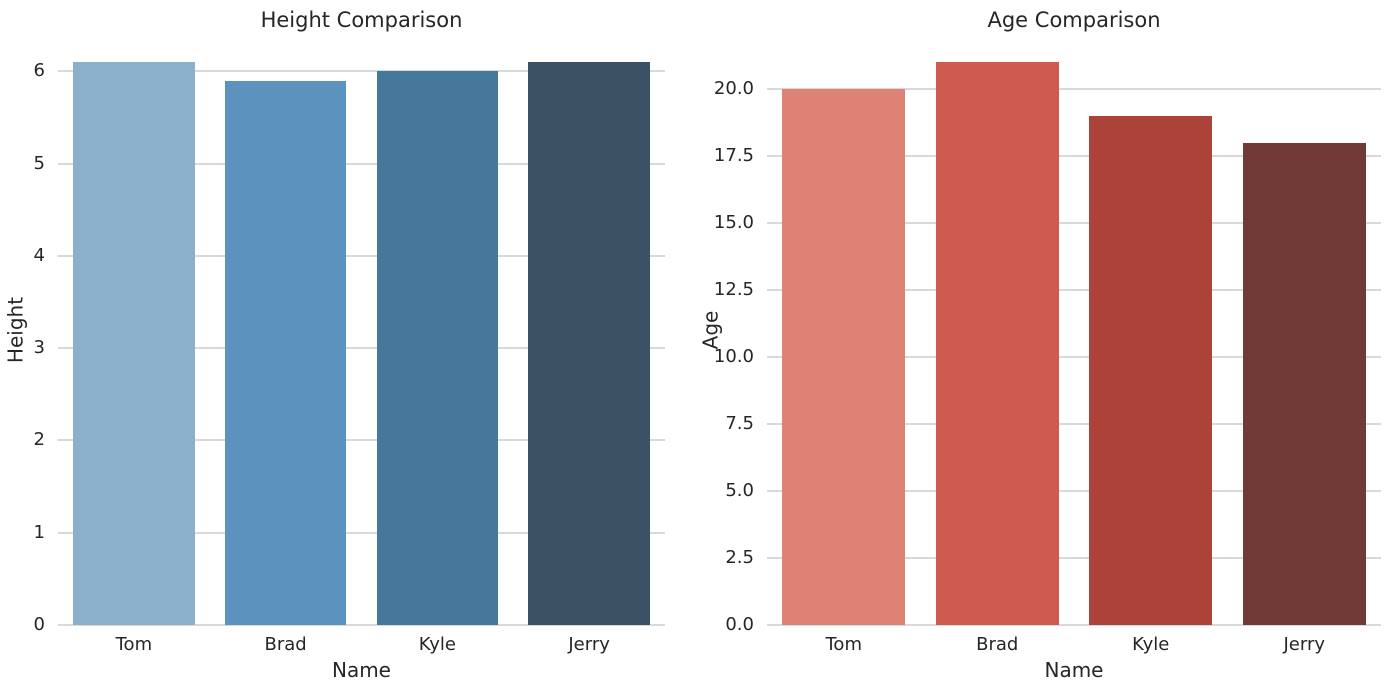 The image size is (1389, 690). I want to click on chart-title: Height Comparison, so click(361, 20).